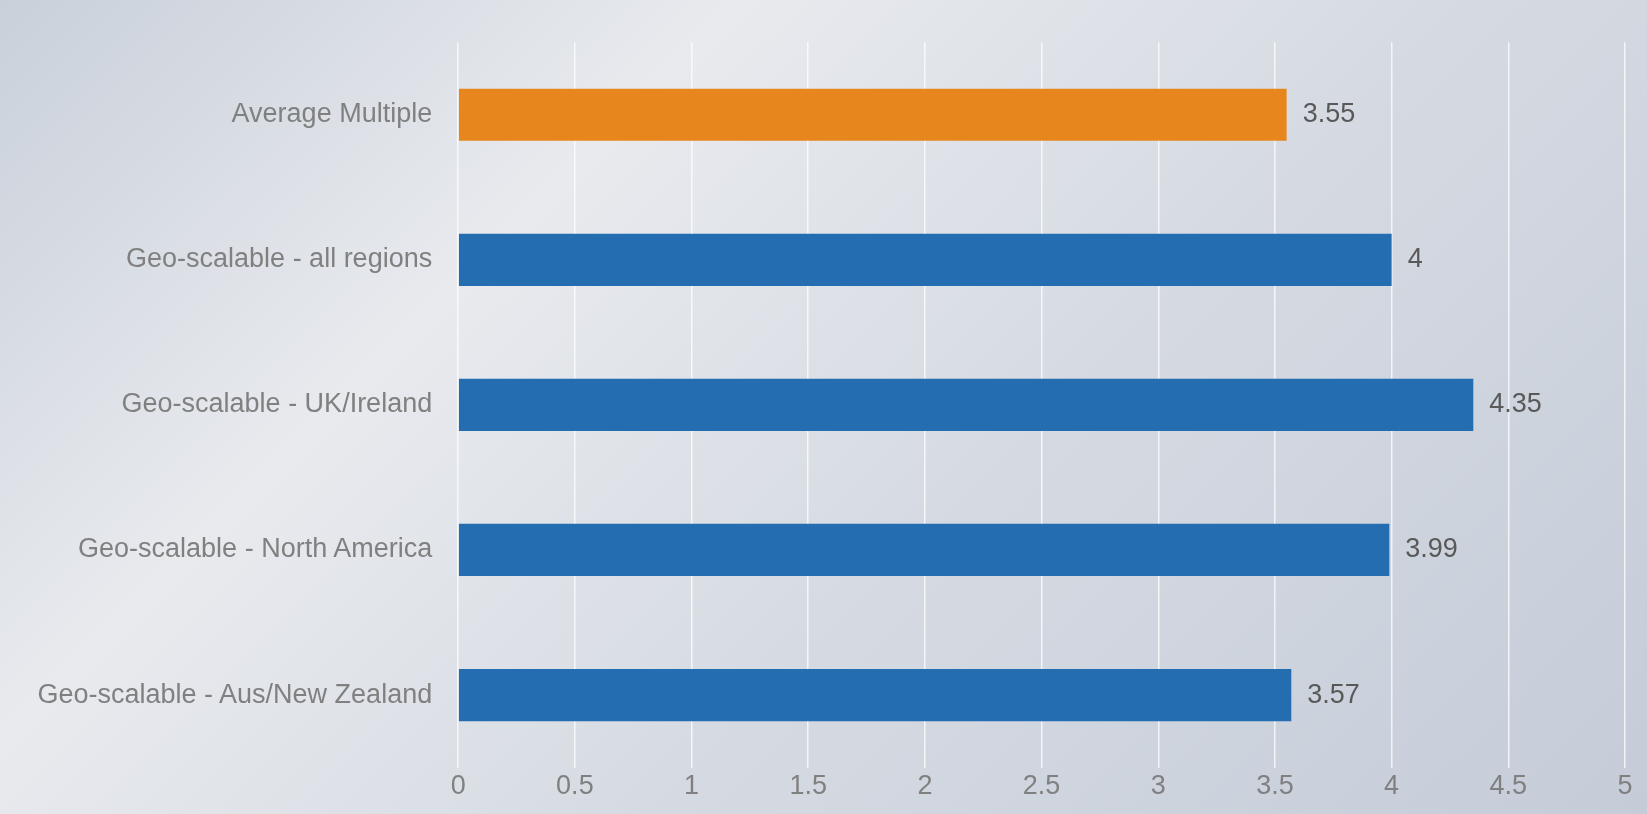 This screenshot has width=1647, height=814. Describe the element at coordinates (1508, 785) in the screenshot. I see `x-tick-label: 4.5` at that location.